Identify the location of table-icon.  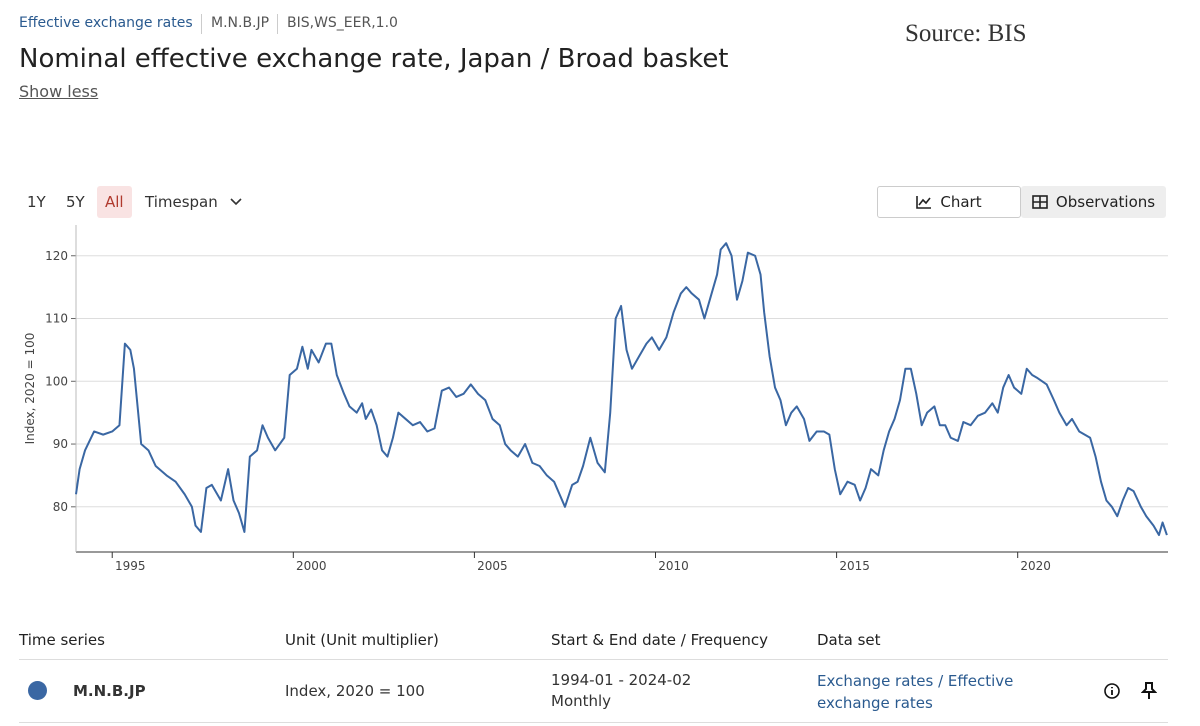
(1040, 202).